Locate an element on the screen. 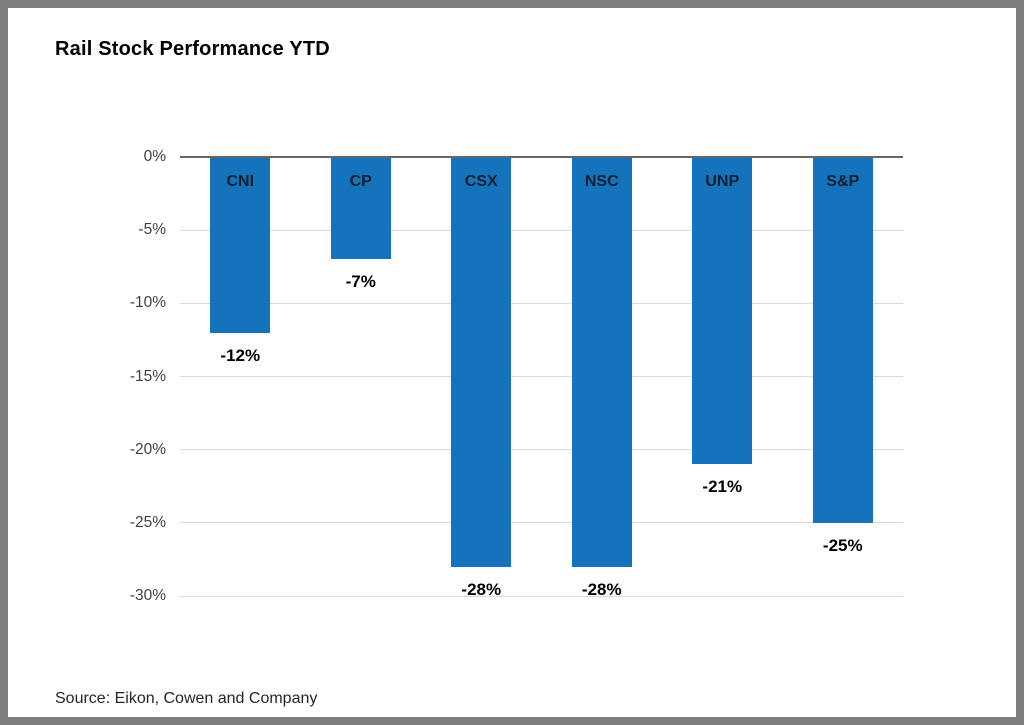  y-axis-tick-label: 0% is located at coordinates (154, 156).